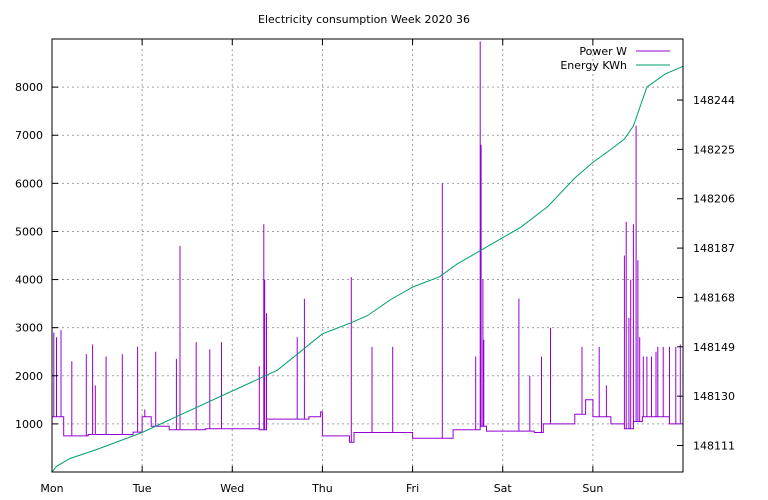 The image size is (768, 500). I want to click on y-left-tick-label: 2000, so click(29, 376).